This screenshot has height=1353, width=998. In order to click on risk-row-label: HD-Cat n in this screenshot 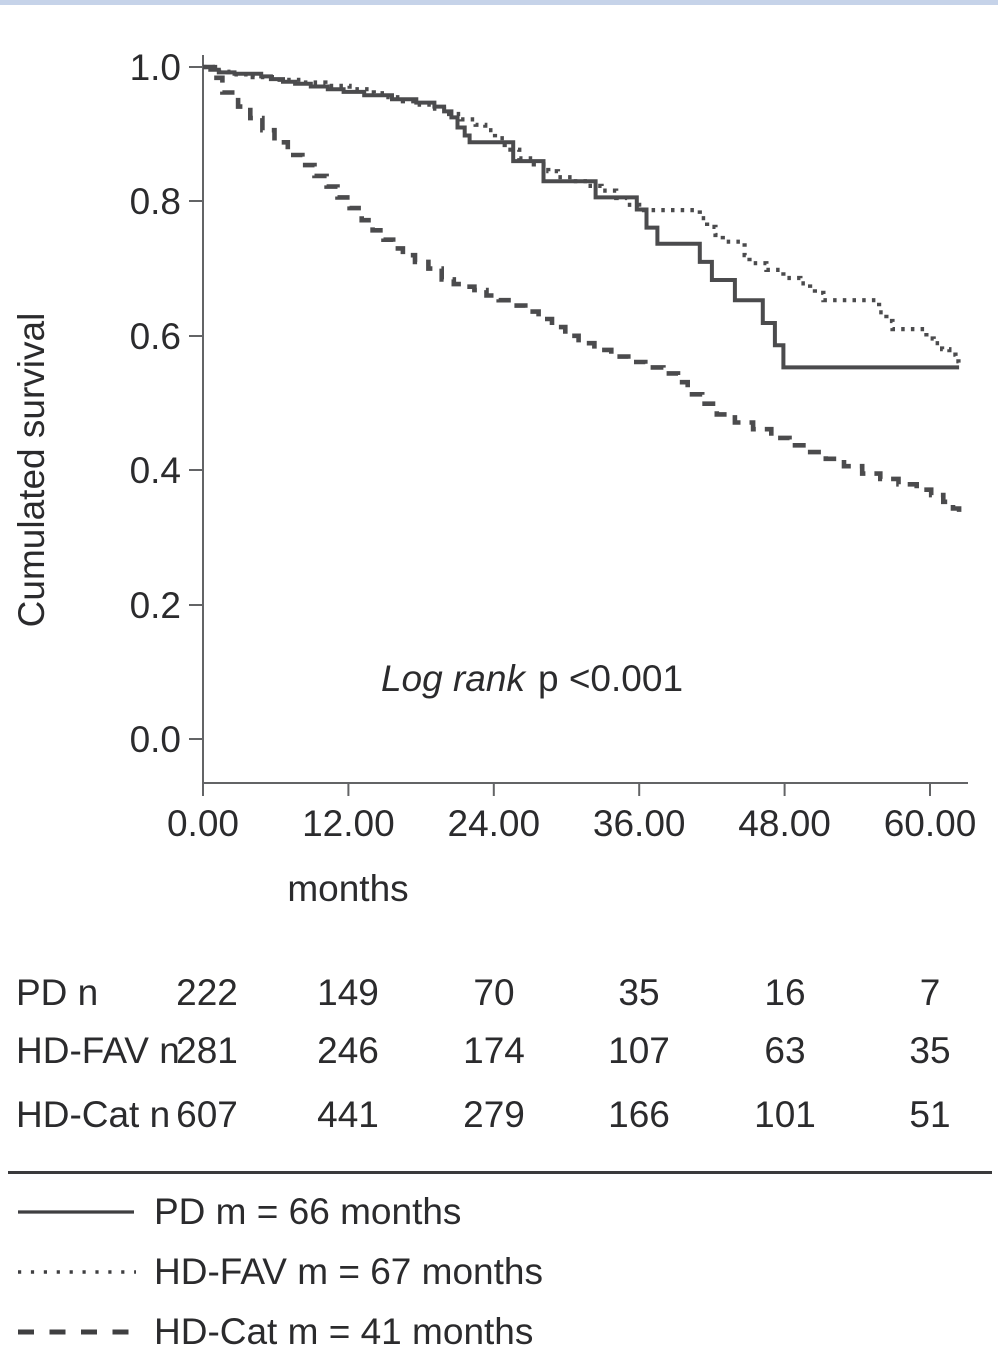, I will do `click(93, 1114)`.